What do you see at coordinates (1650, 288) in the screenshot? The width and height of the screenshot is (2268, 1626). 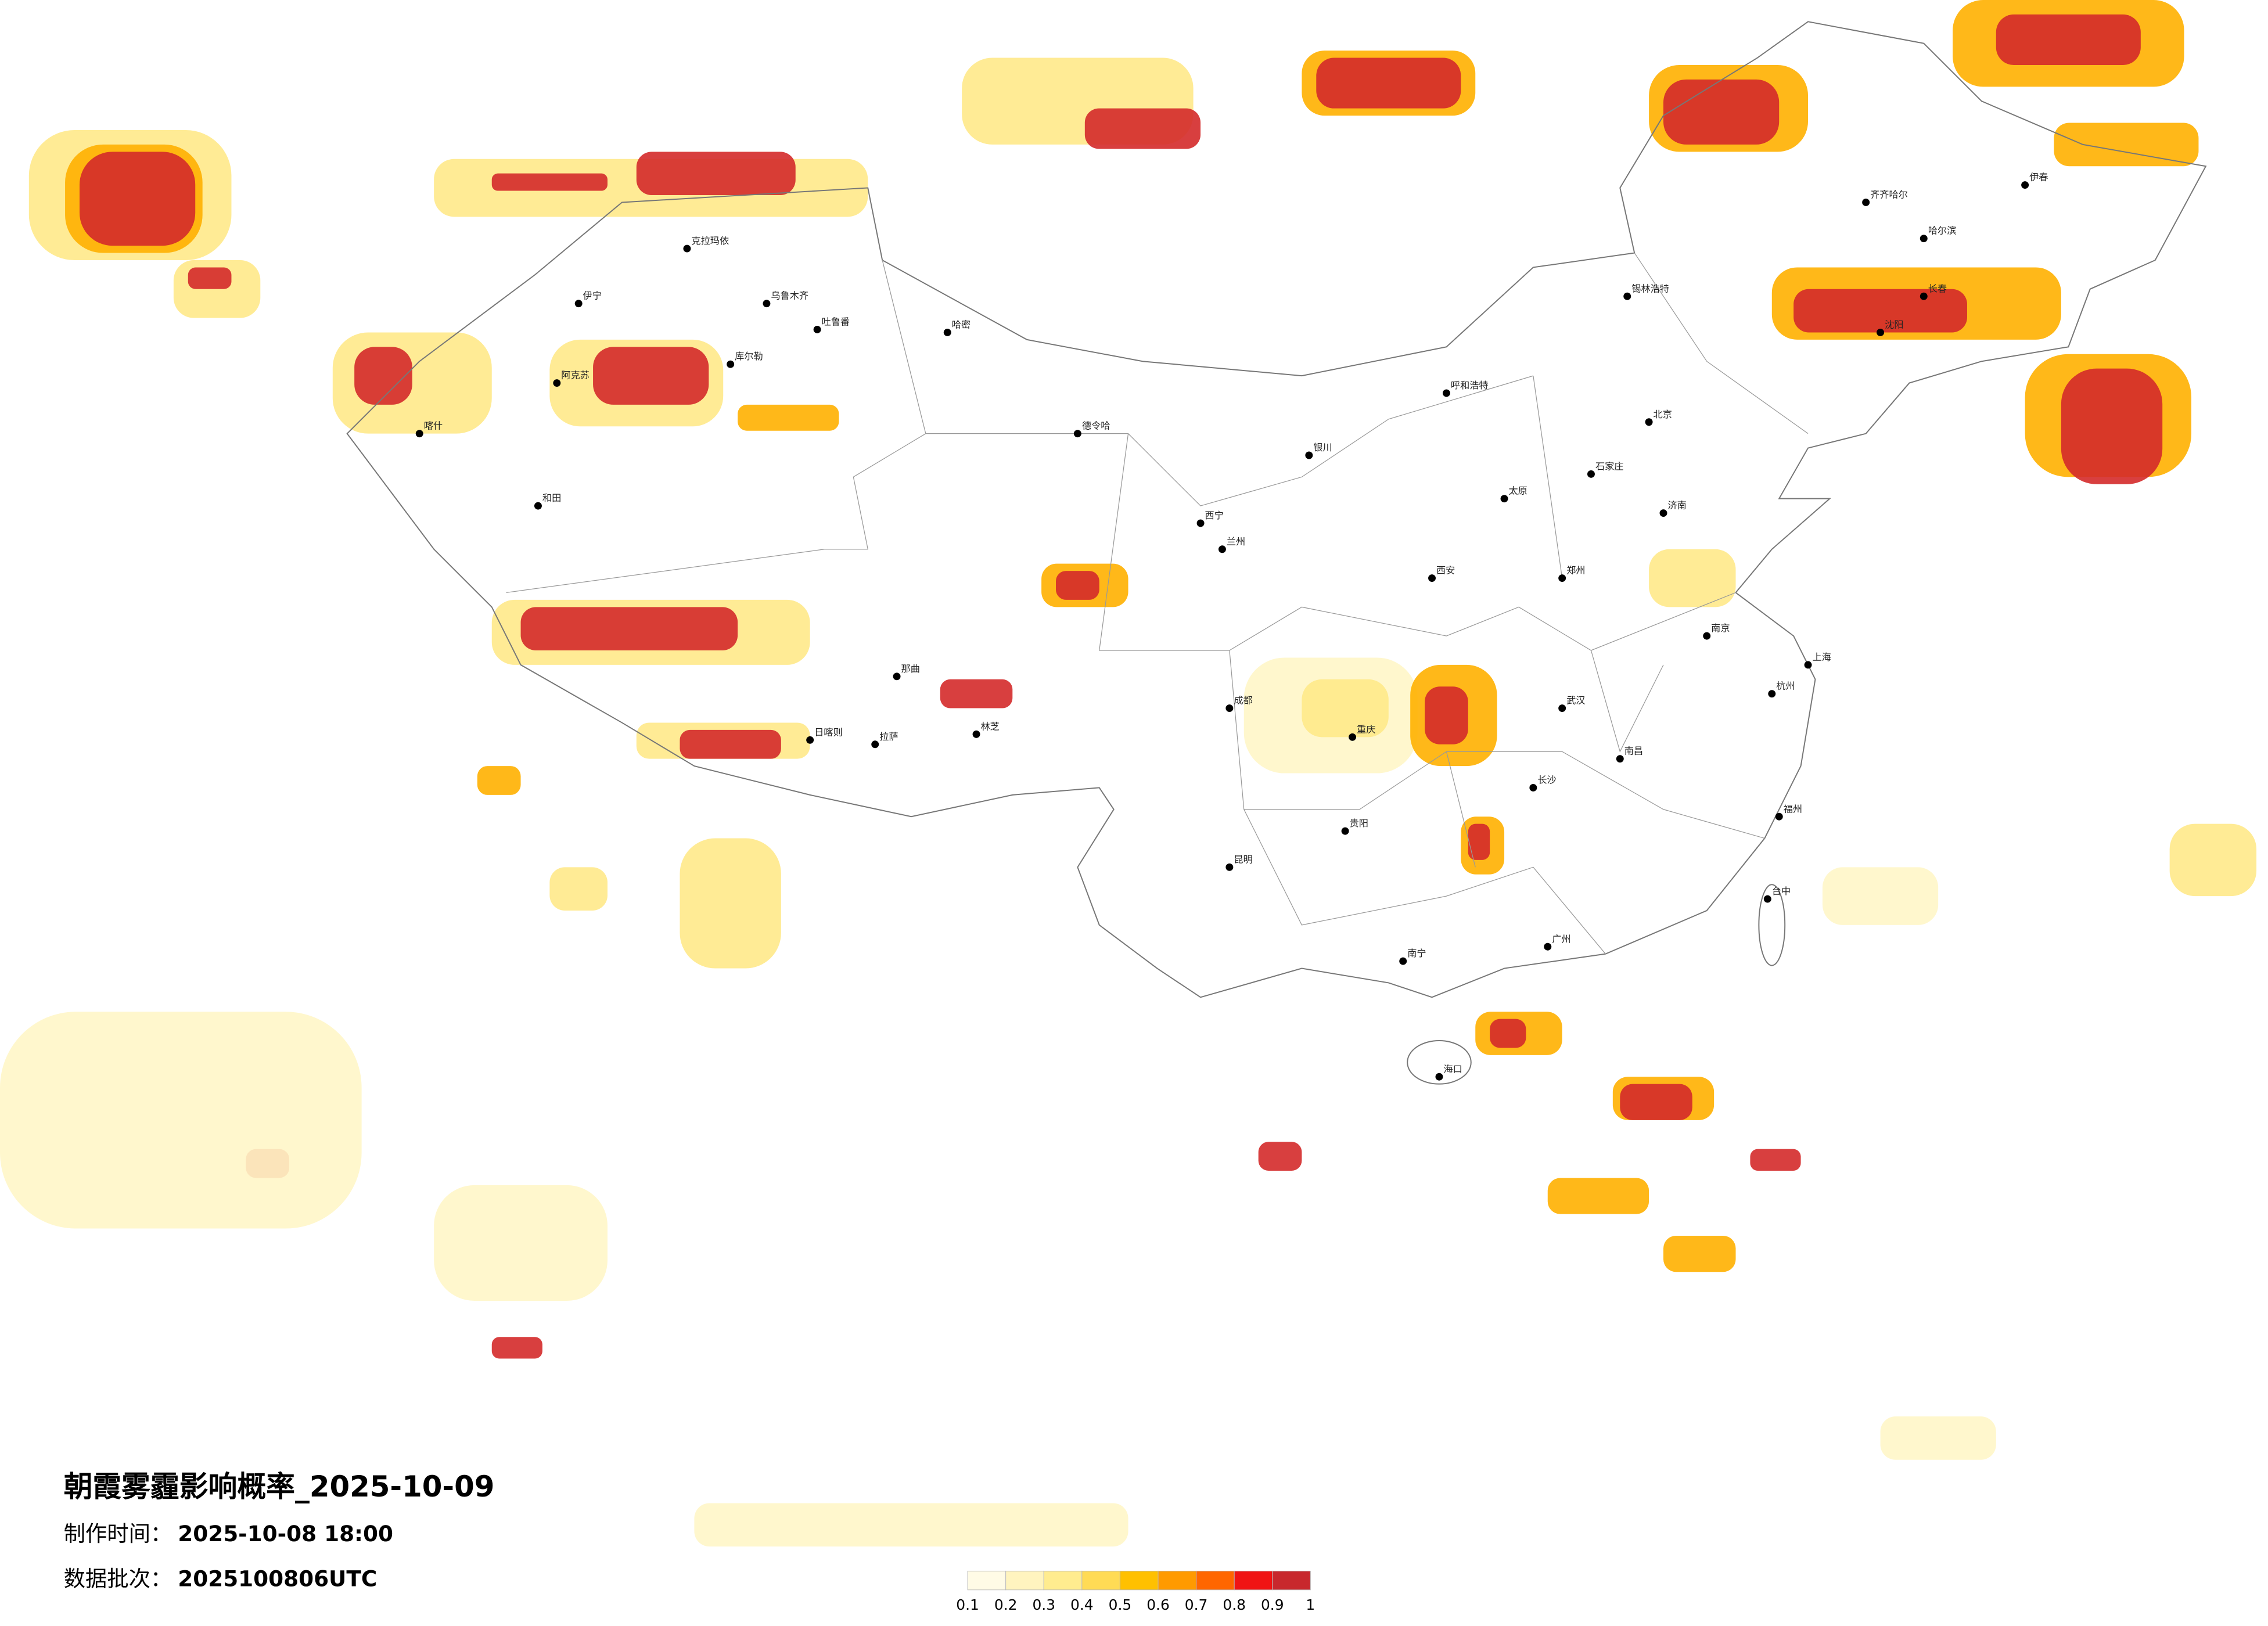 I see `city-label: 锡林浩特` at bounding box center [1650, 288].